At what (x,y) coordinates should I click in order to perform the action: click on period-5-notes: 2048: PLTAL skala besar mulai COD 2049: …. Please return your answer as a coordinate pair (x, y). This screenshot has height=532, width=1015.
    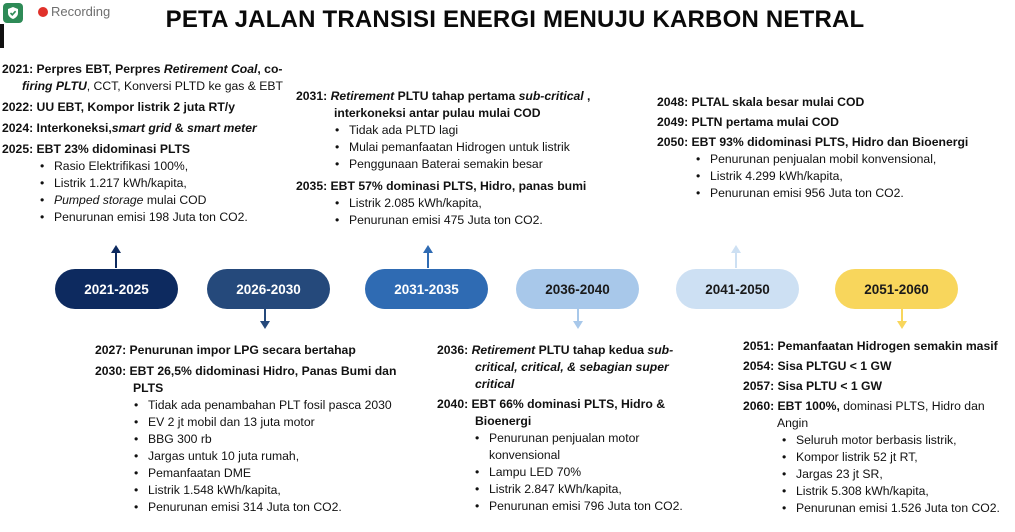
    Looking at the image, I should click on (832, 148).